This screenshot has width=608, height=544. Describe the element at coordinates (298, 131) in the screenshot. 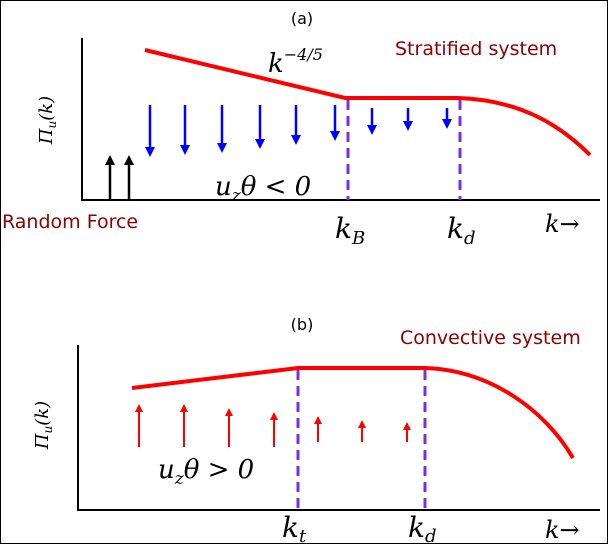

I see `down-arrows` at that location.